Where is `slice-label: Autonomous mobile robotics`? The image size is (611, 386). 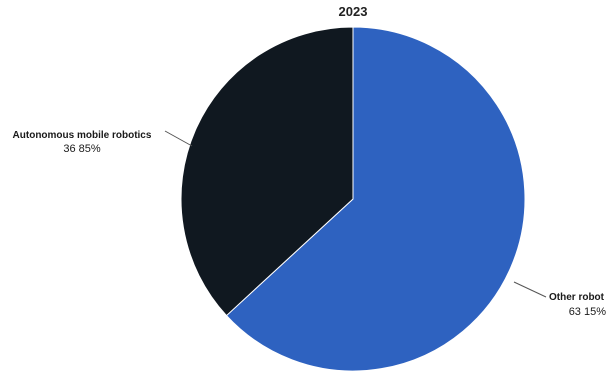
slice-label: Autonomous mobile robotics is located at coordinates (82, 135).